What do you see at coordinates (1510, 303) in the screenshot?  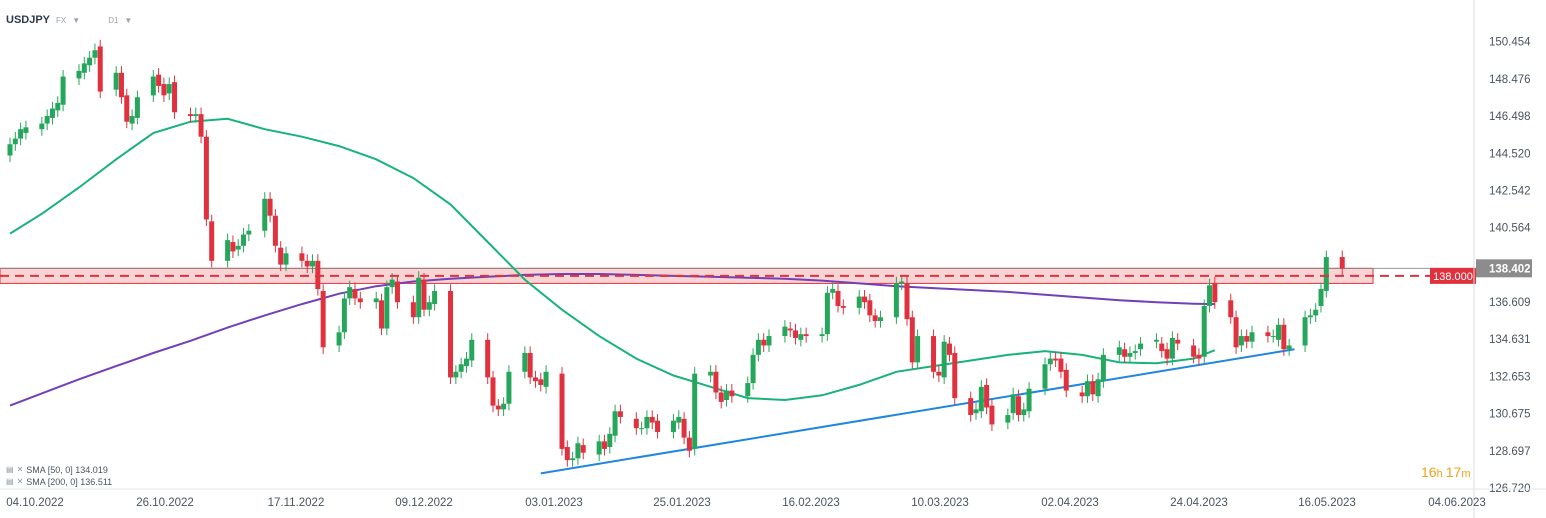 I see `price-tick: 136.609` at bounding box center [1510, 303].